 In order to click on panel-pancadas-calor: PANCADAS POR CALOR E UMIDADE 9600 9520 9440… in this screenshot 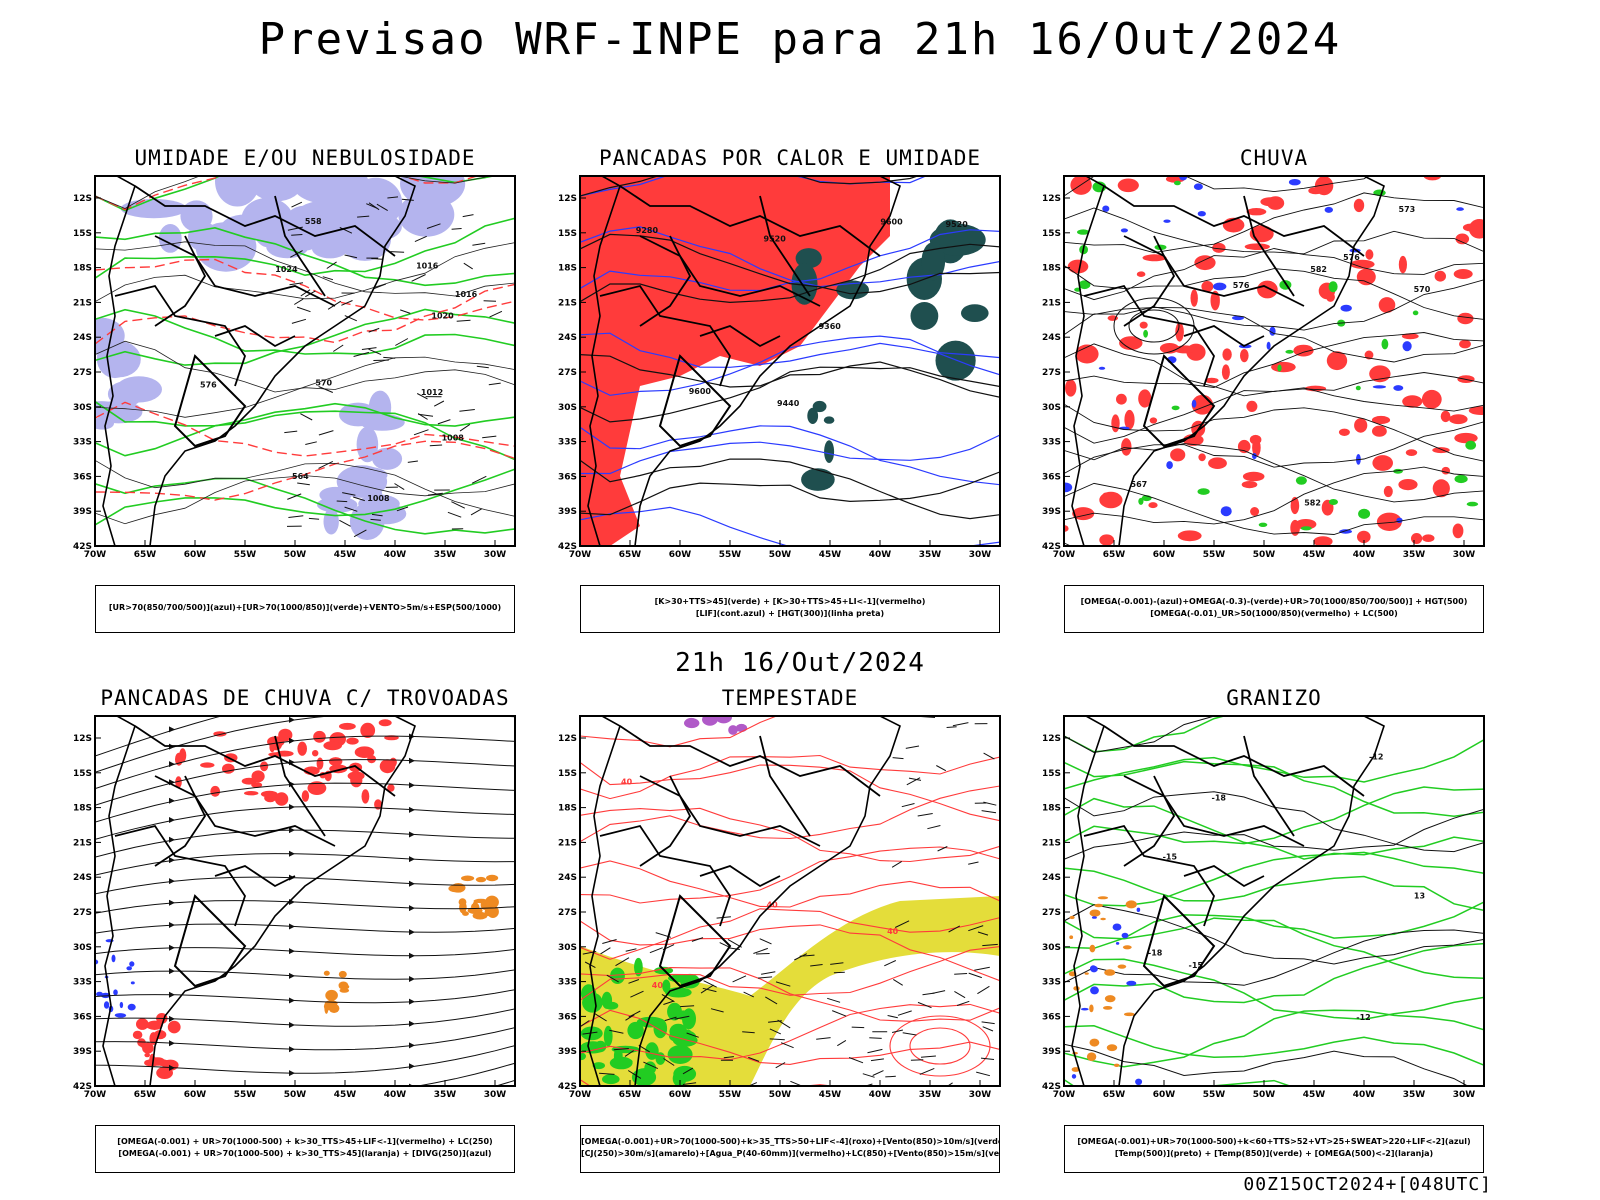, I will do `click(779, 397)`.